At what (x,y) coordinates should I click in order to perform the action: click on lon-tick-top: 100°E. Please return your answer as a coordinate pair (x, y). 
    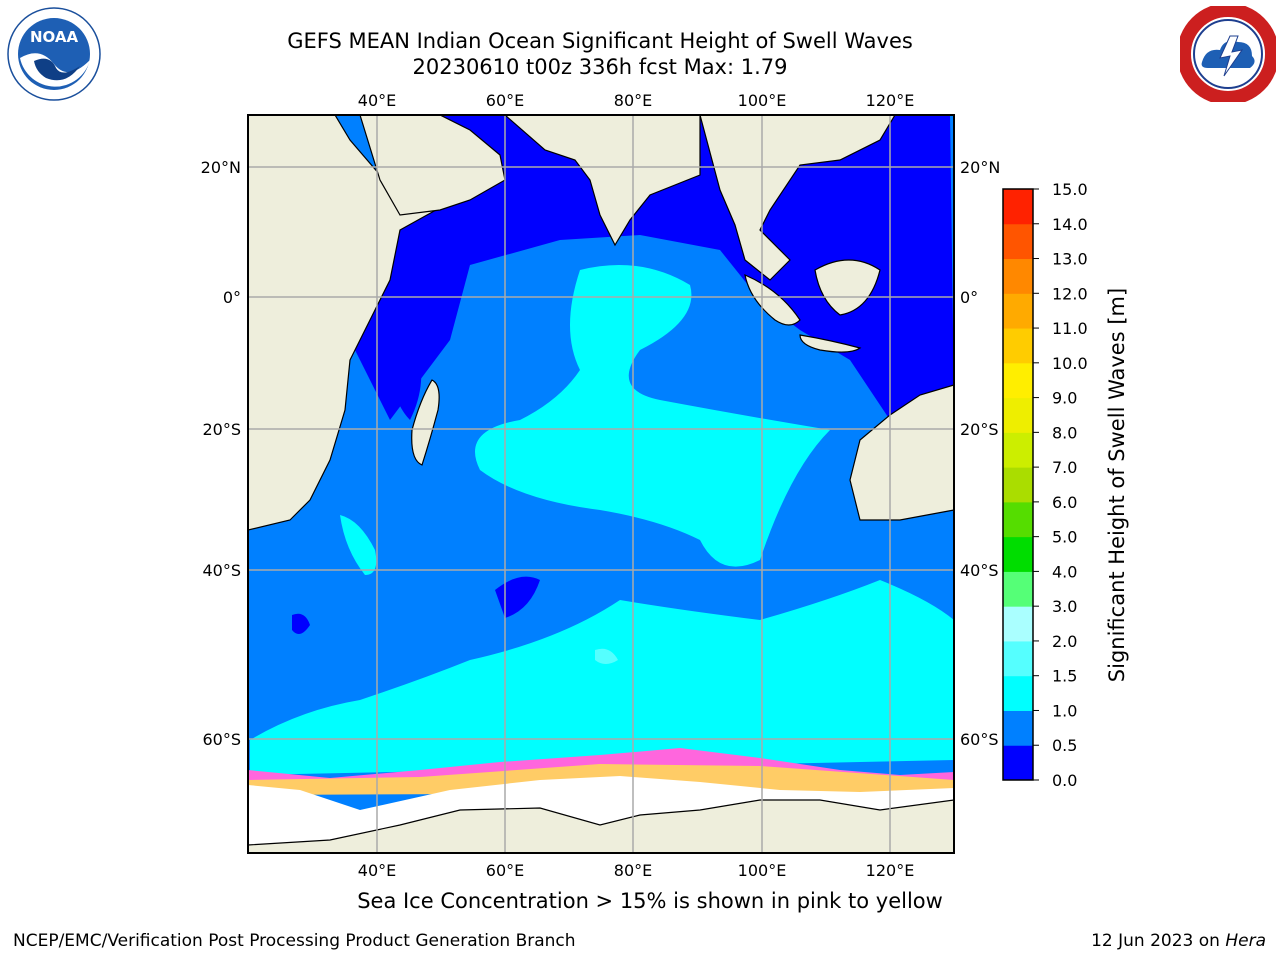
    Looking at the image, I should click on (762, 100).